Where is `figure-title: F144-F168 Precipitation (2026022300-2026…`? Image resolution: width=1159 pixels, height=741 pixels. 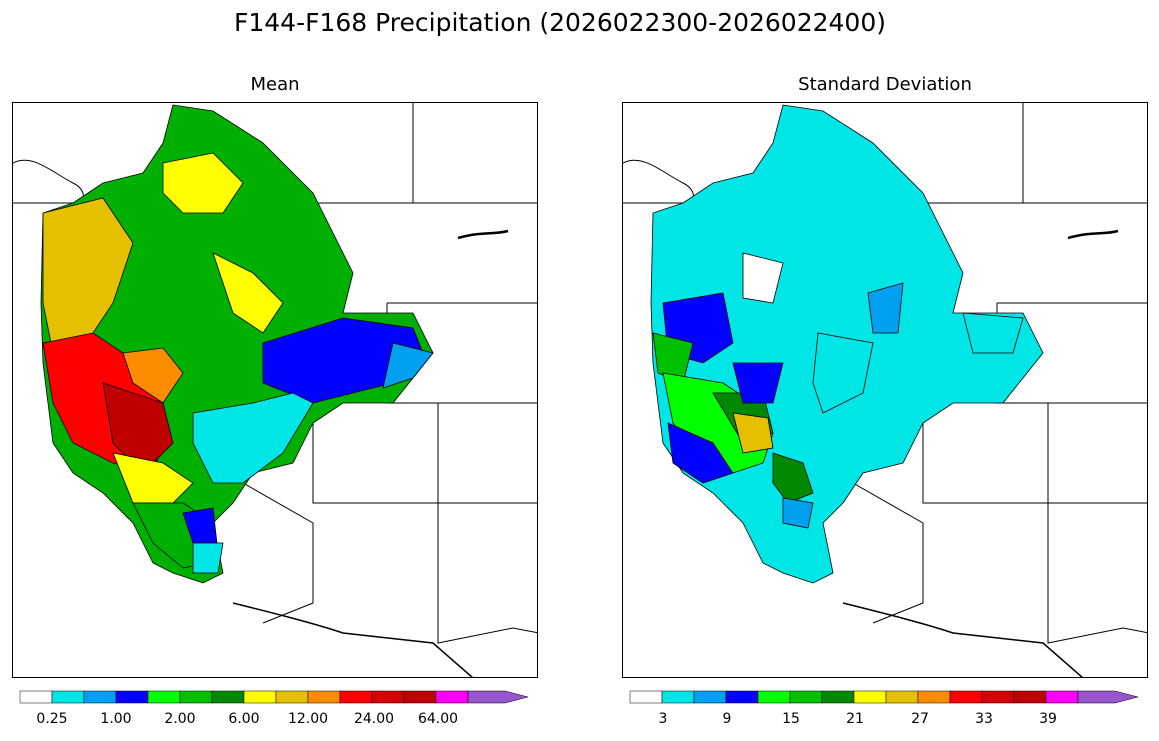 figure-title: F144-F168 Precipitation (2026022300-2026… is located at coordinates (559, 22).